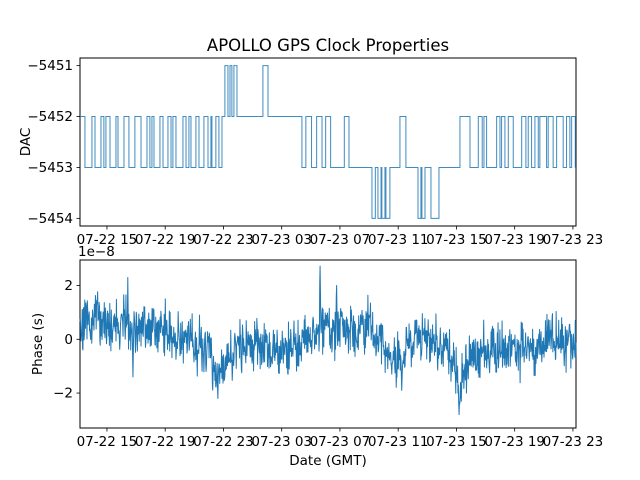  Describe the element at coordinates (38, 344) in the screenshot. I see `phase-y-axis-label: Phase (s)` at that location.